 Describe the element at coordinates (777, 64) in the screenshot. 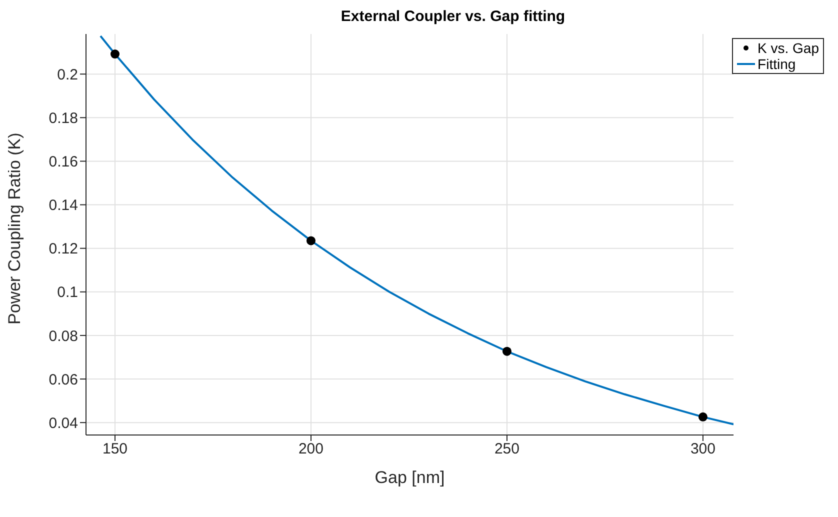

I see `legend-label: Fitting` at that location.